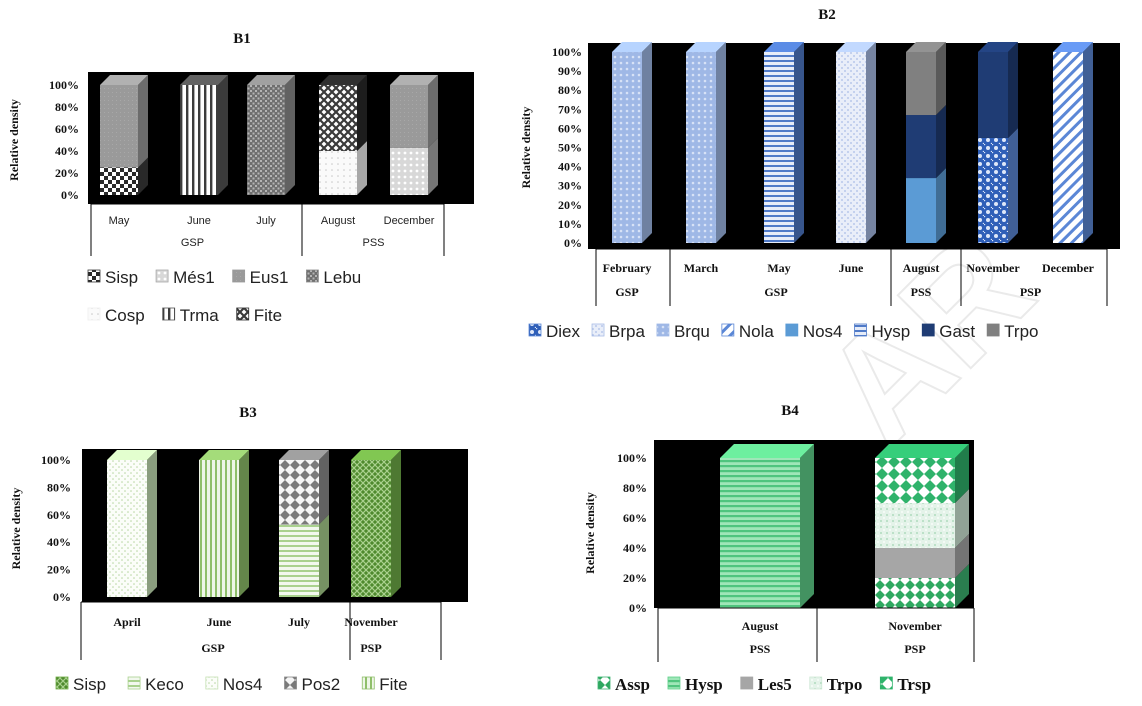 This screenshot has width=1142, height=706. I want to click on legend-item-hysp: Hysp, so click(882, 331).